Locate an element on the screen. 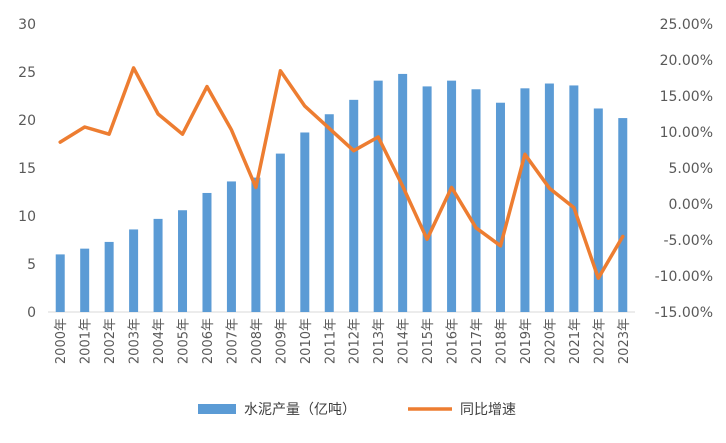  right-axis-tick-label: -5.00% is located at coordinates (688, 241).